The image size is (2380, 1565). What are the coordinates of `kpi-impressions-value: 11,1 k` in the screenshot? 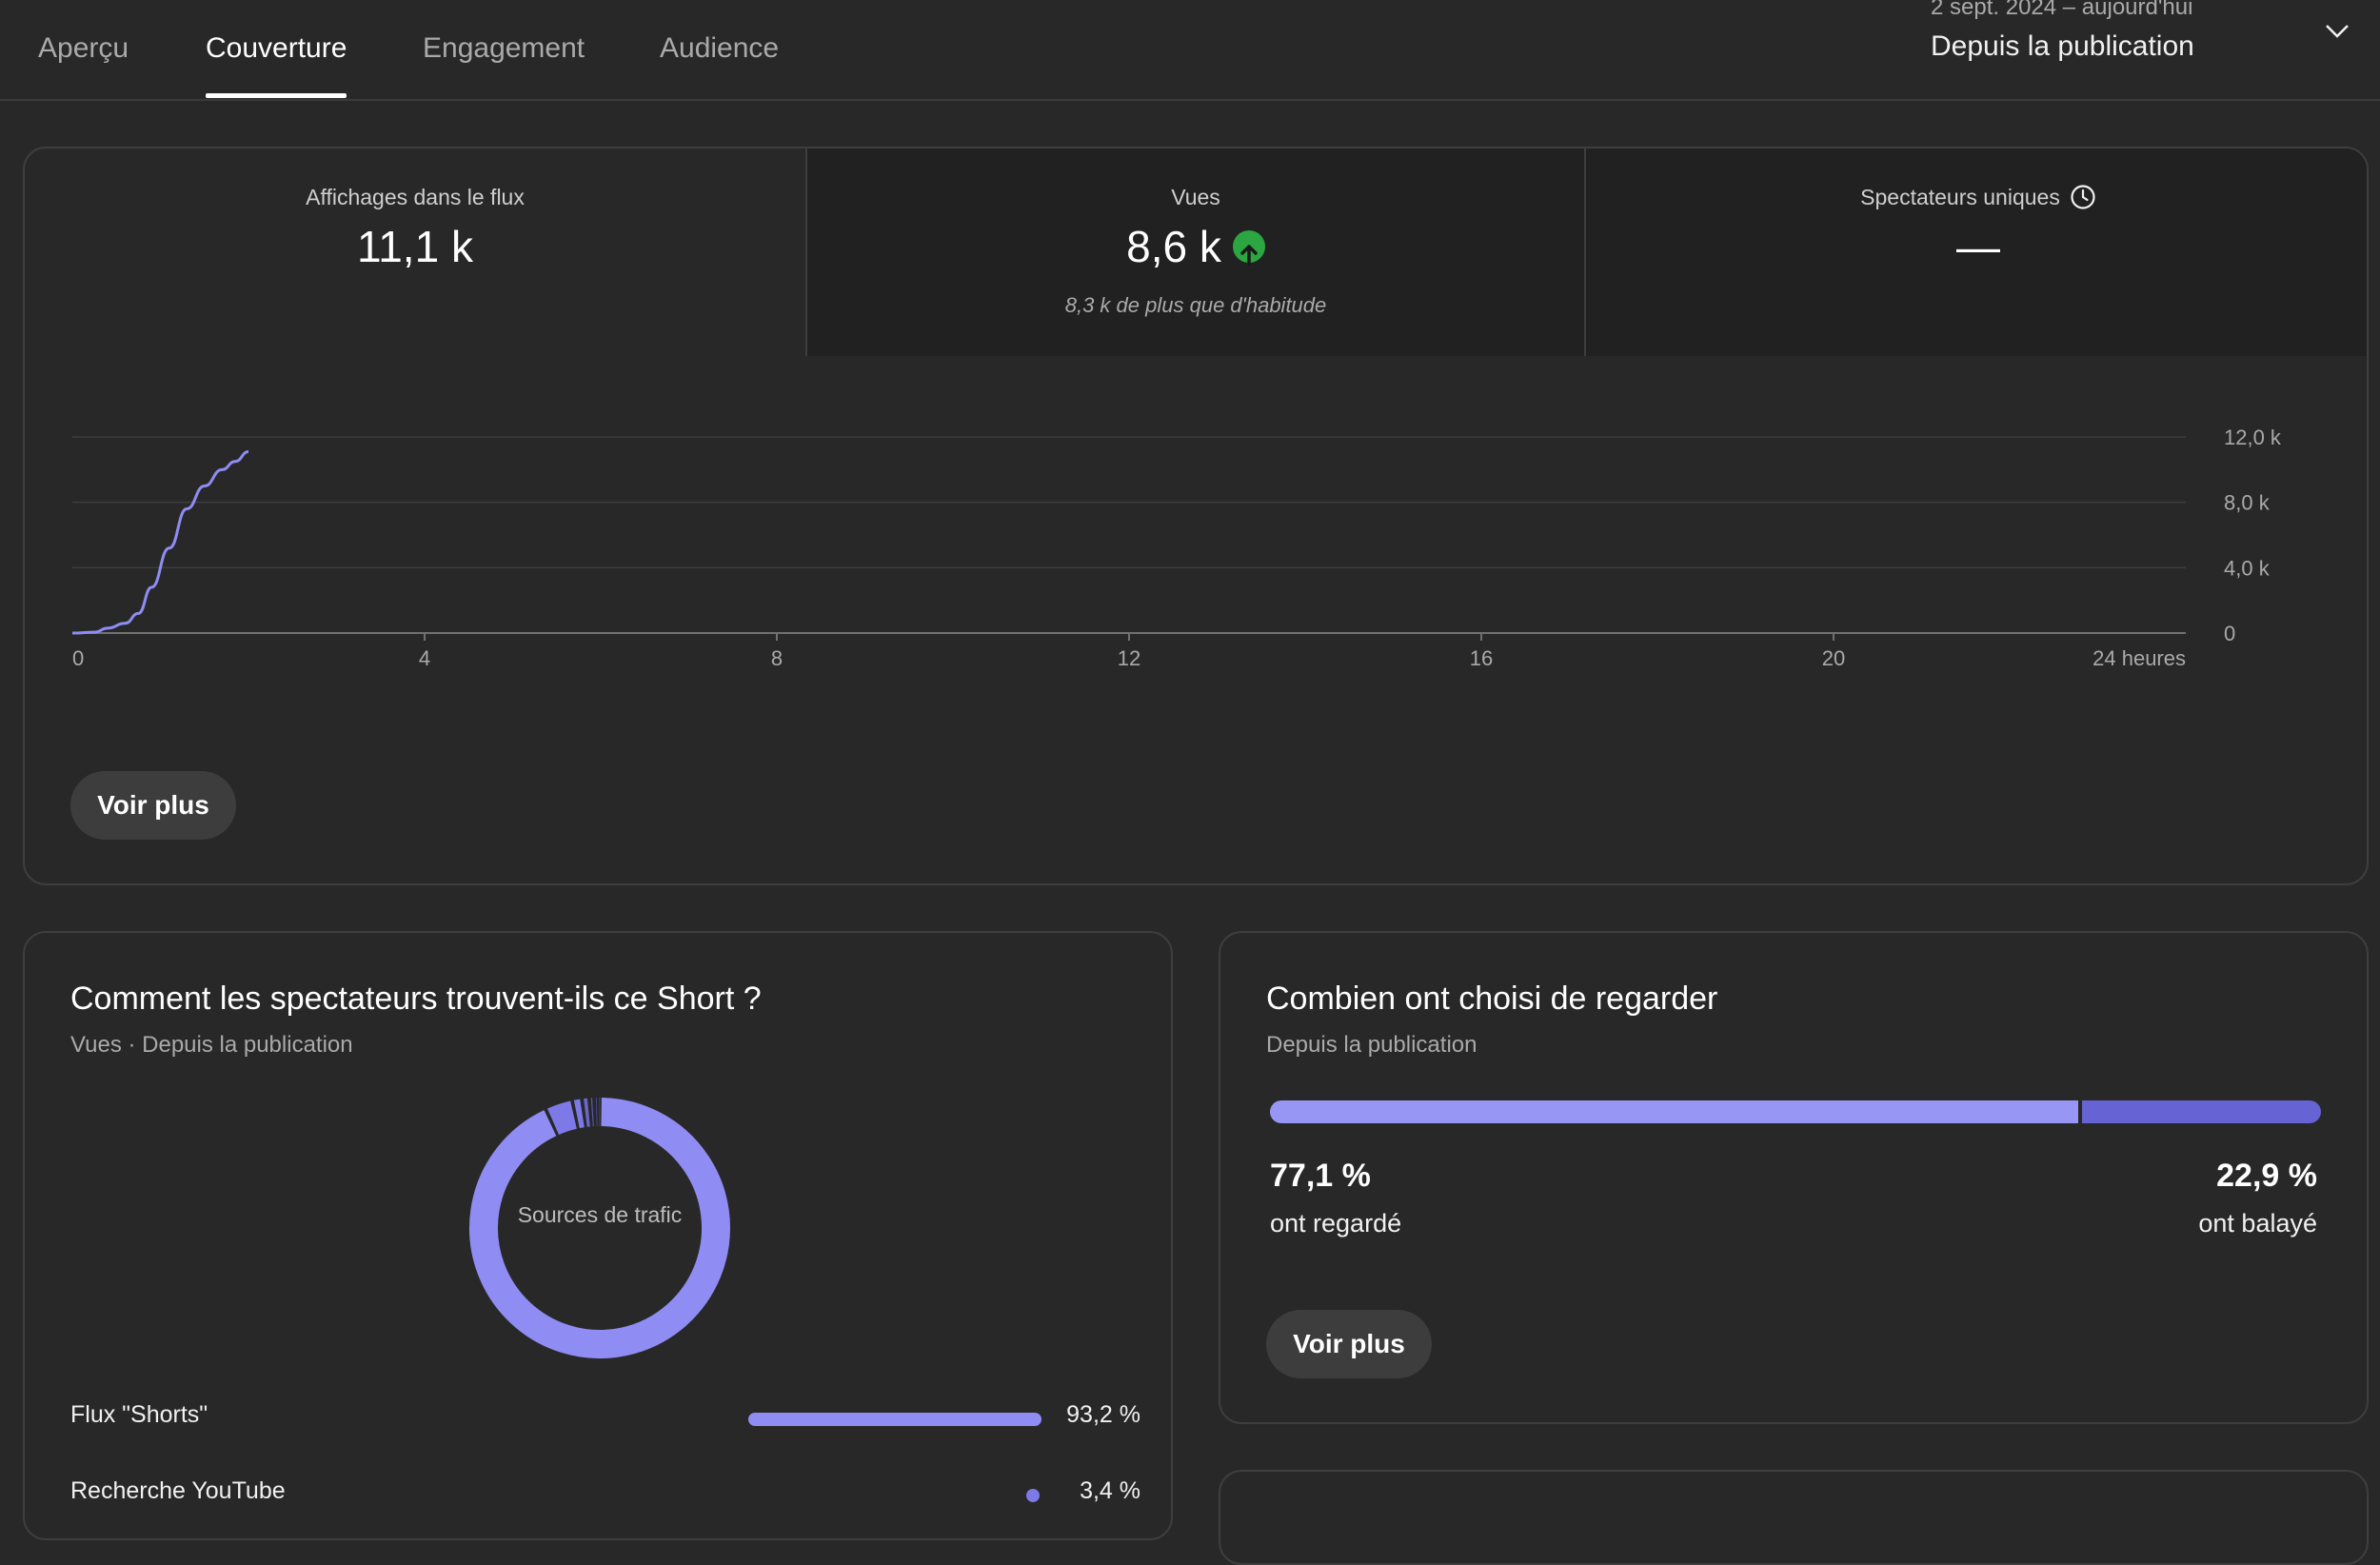 It's located at (415, 246).